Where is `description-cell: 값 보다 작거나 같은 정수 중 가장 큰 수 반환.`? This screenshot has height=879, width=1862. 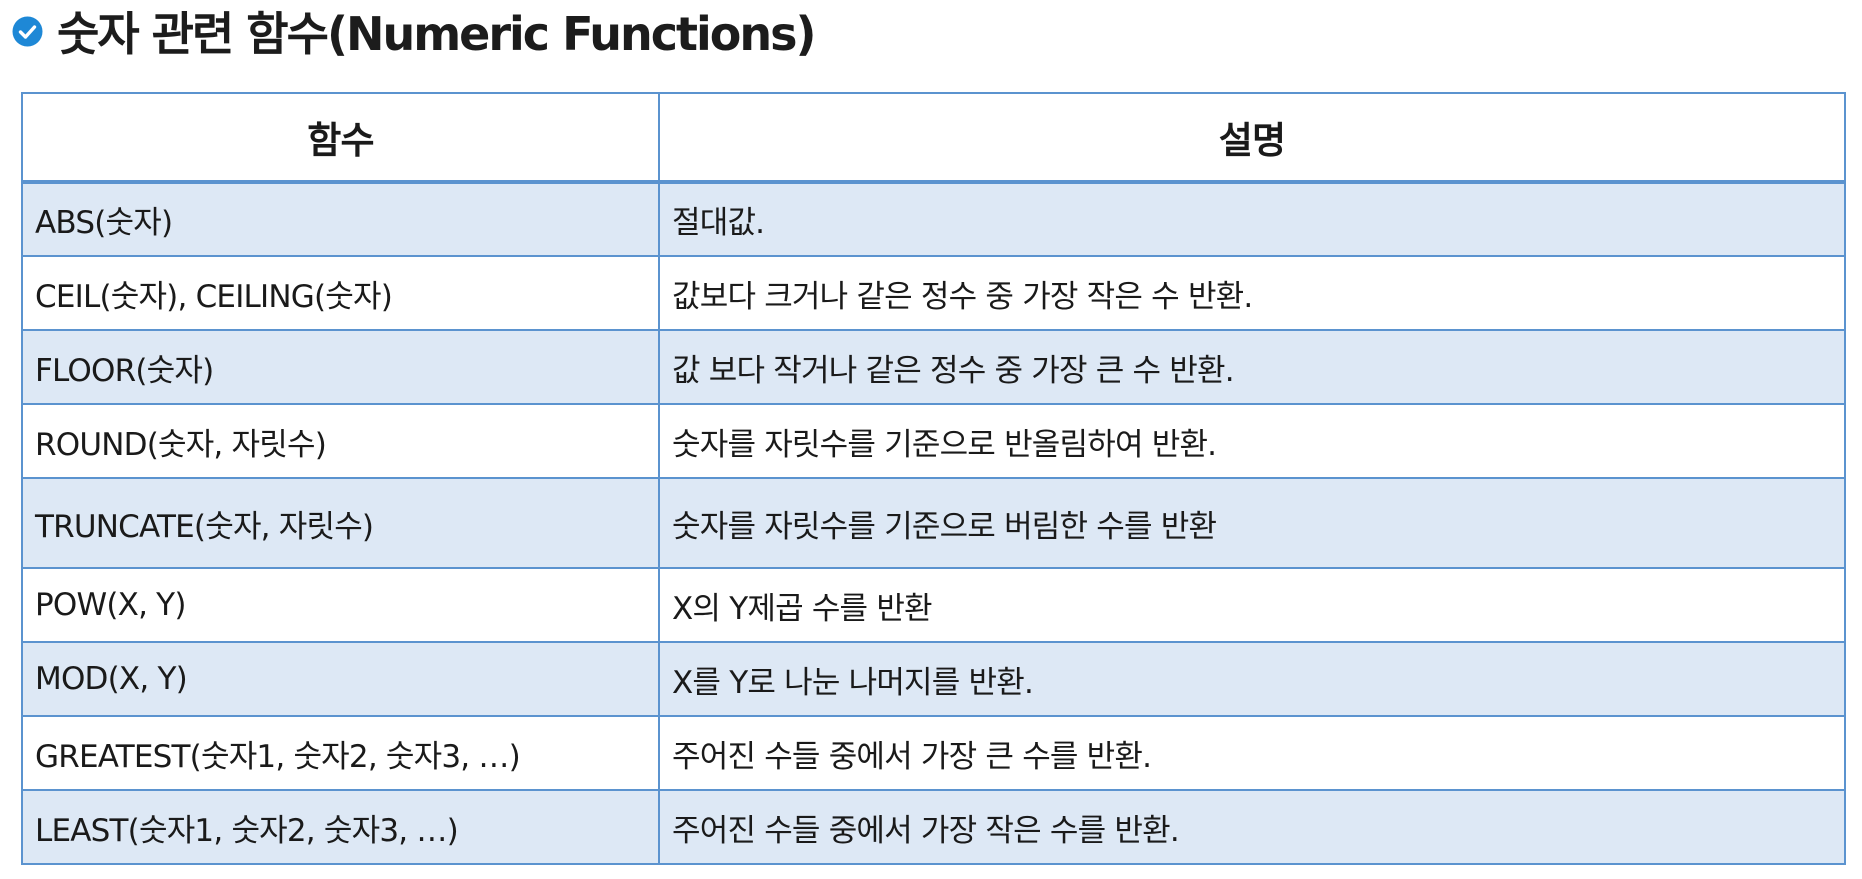
description-cell: 값 보다 작거나 같은 정수 중 가장 큰 수 반환. is located at coordinates (1252, 367).